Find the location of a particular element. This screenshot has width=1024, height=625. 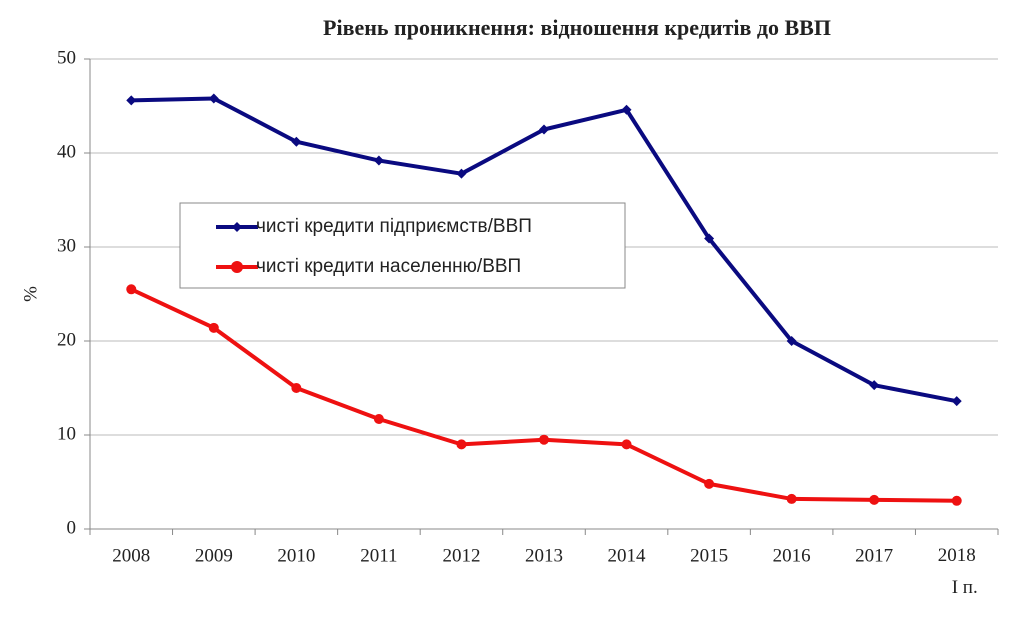

y-tick-label: 50 is located at coordinates (66, 57).